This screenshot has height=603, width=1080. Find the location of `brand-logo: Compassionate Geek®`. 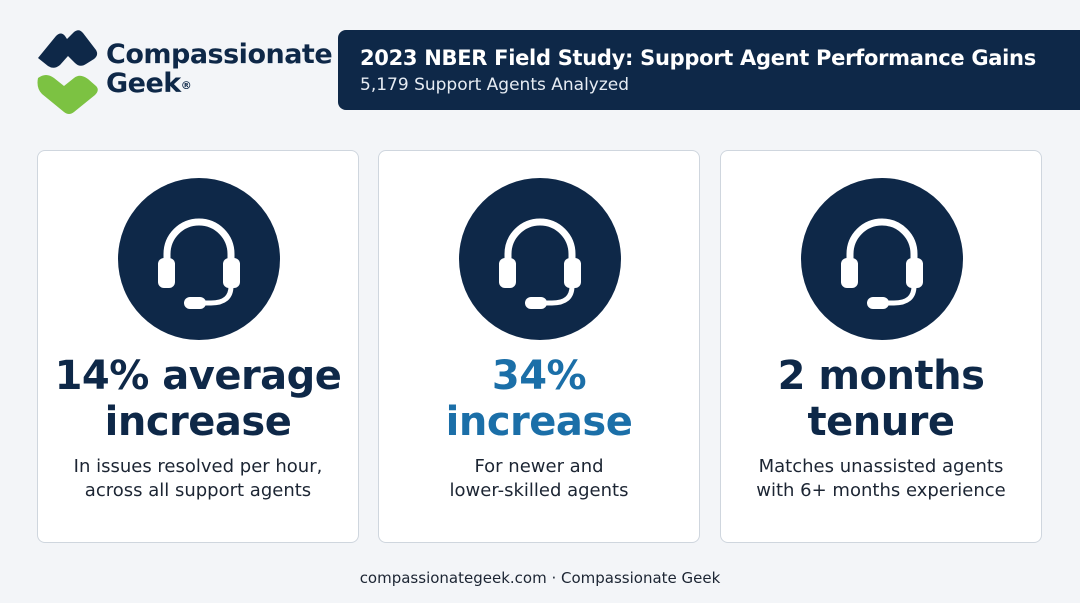

brand-logo: Compassionate Geek® is located at coordinates (183, 71).